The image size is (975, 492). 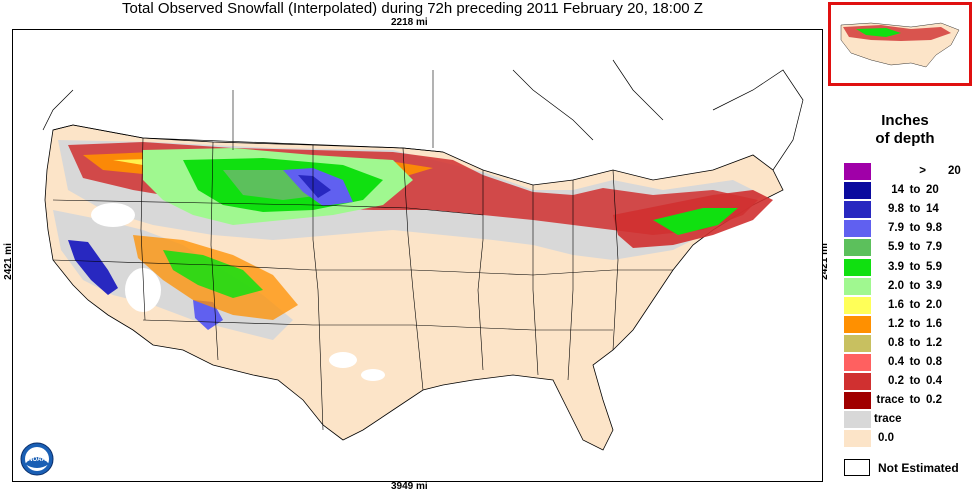 I want to click on legend-label: 0.2 to 0.4, so click(x=915, y=381).